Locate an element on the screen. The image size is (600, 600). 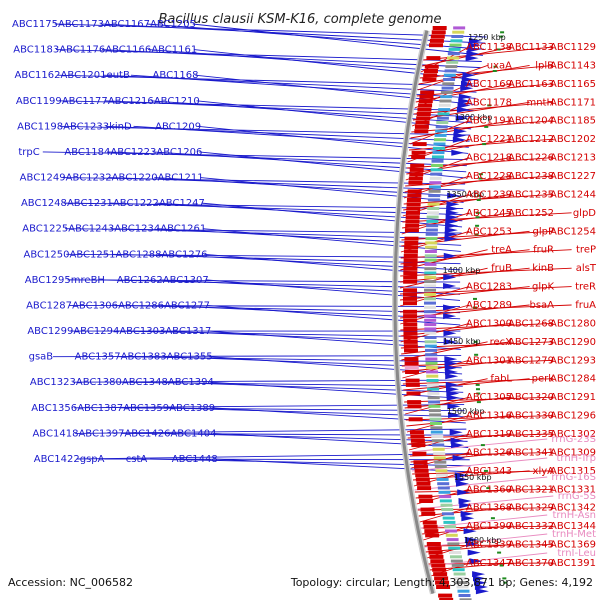
gene-label: fruB is located at coordinates (501, 268).